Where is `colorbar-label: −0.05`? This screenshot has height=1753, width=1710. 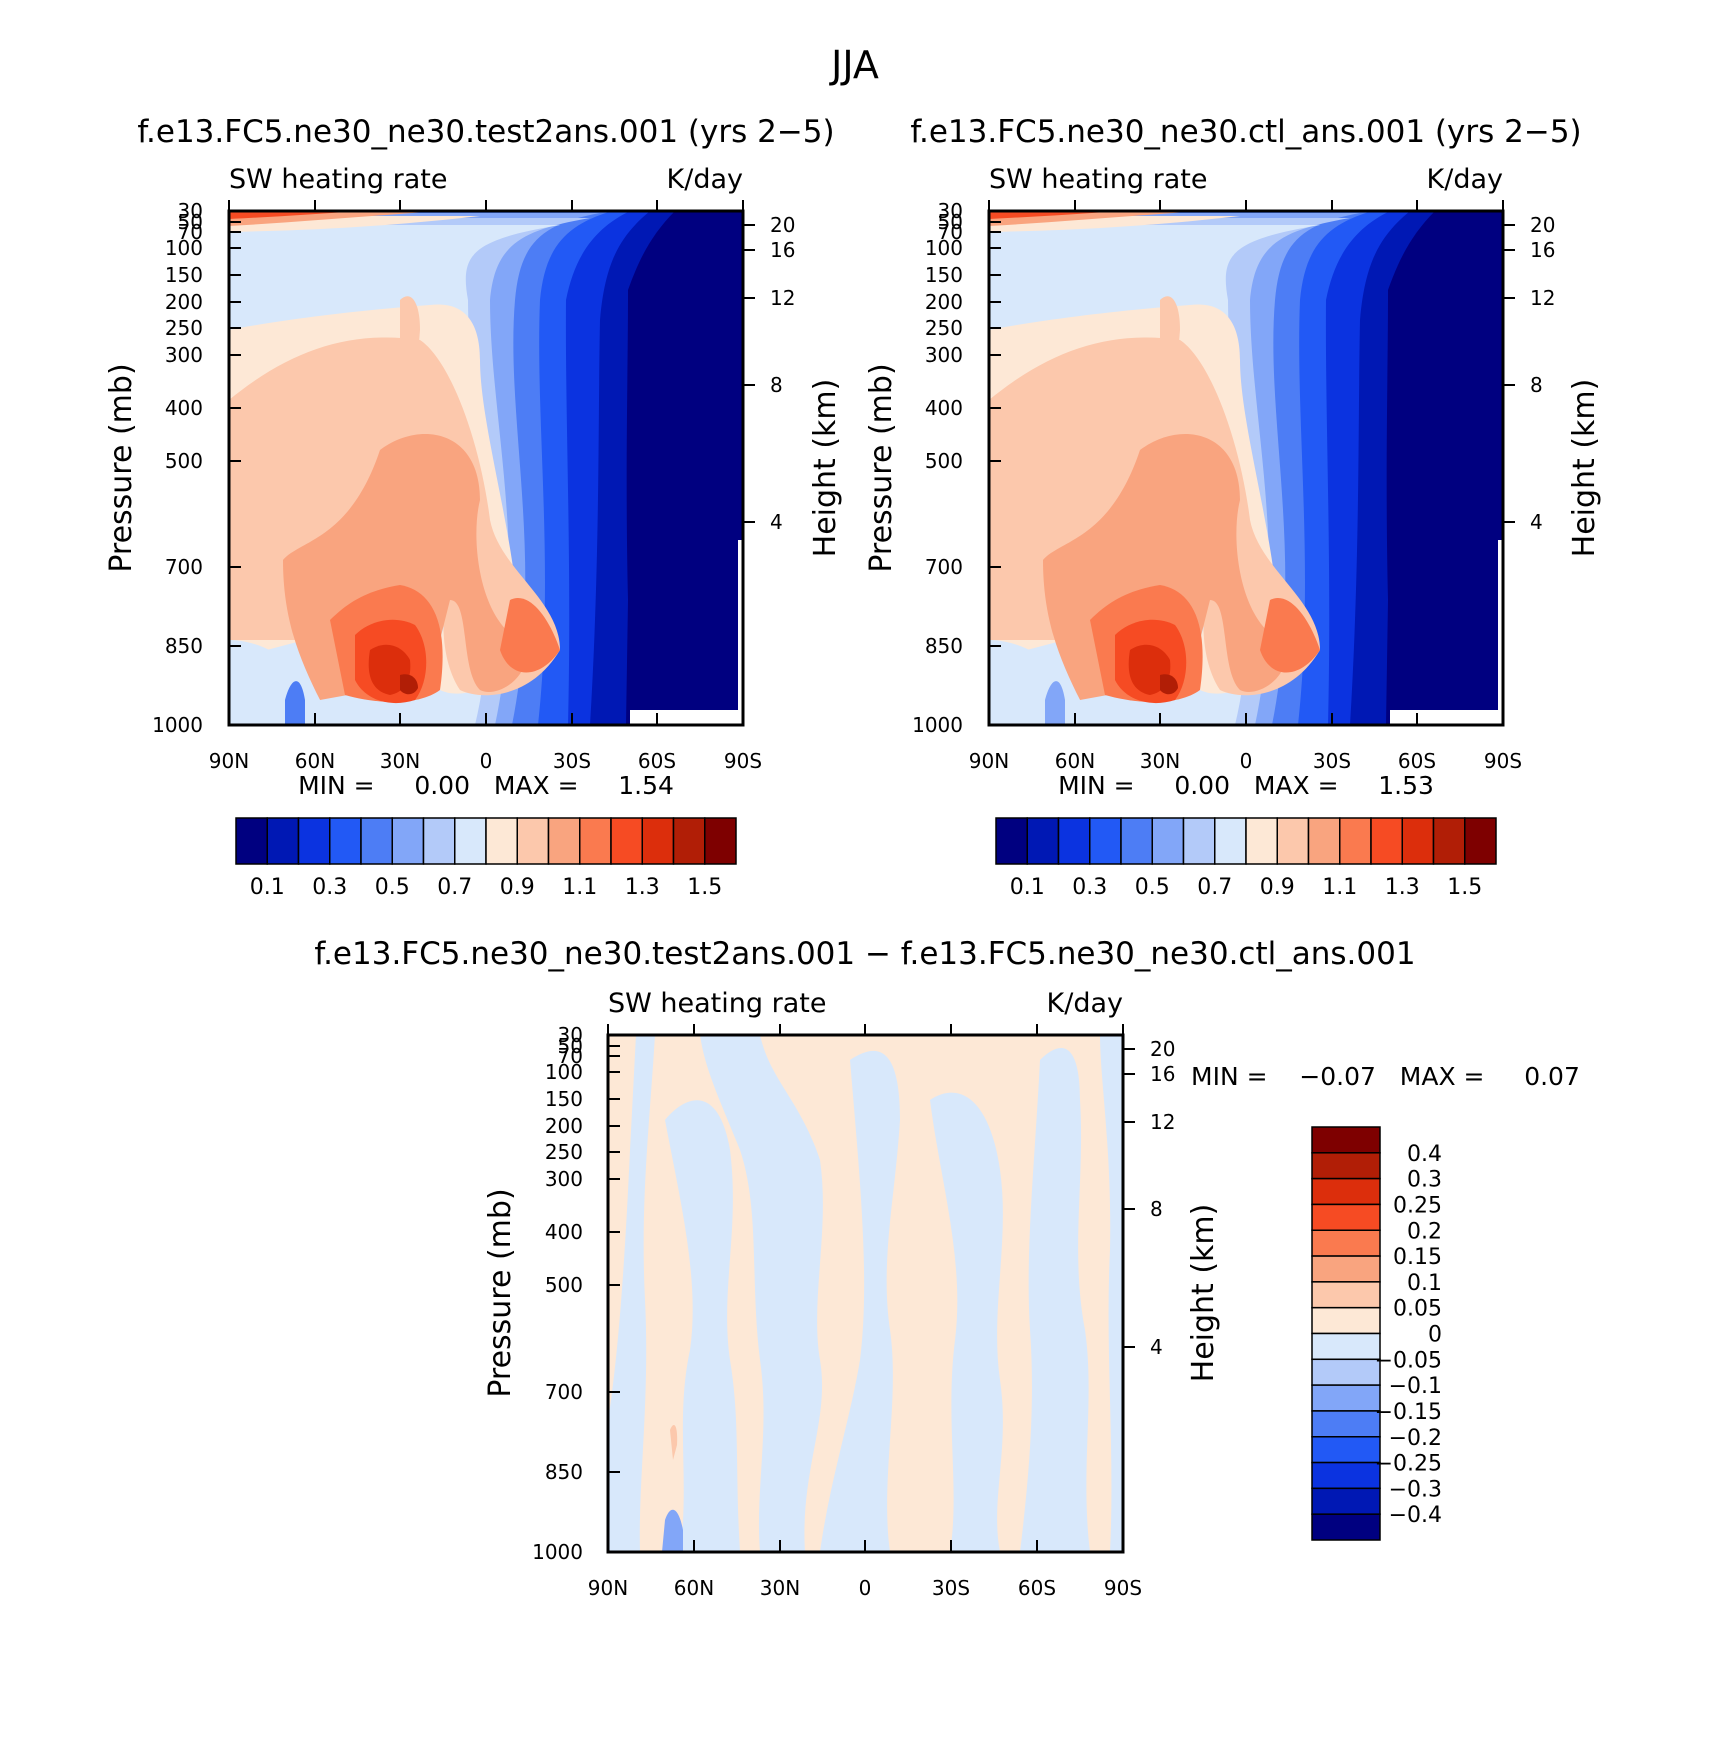 colorbar-label: −0.05 is located at coordinates (1408, 1360).